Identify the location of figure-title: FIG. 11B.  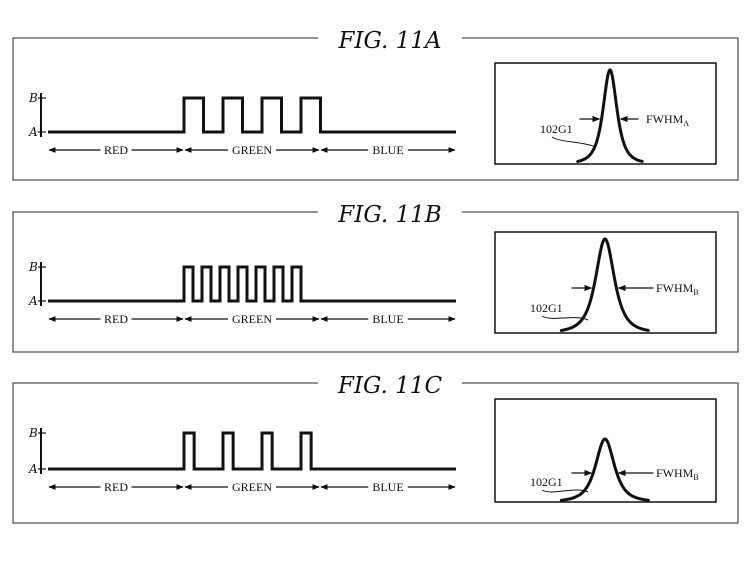
(389, 215).